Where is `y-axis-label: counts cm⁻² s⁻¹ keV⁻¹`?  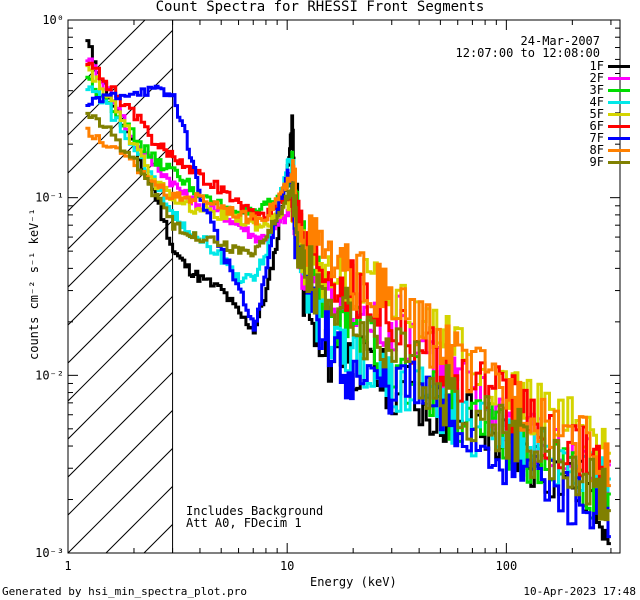
y-axis-label: counts cm⁻² s⁻¹ keV⁻¹ is located at coordinates (34, 284).